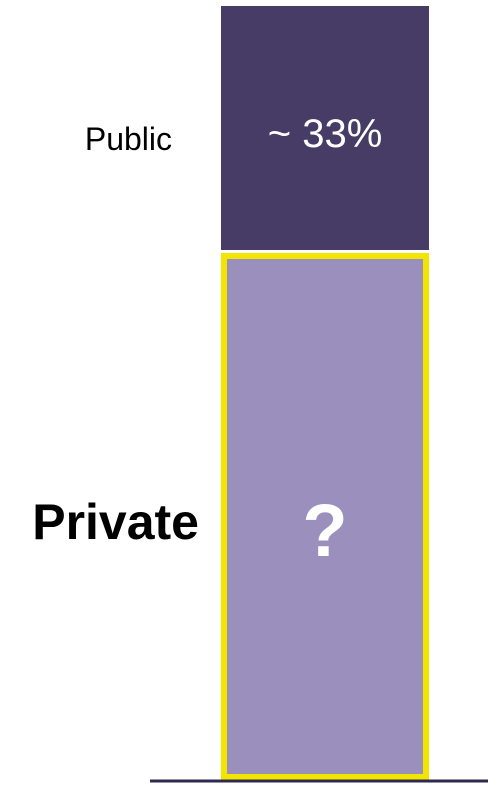  What do you see at coordinates (128, 139) in the screenshot?
I see `category-label-public: Public` at bounding box center [128, 139].